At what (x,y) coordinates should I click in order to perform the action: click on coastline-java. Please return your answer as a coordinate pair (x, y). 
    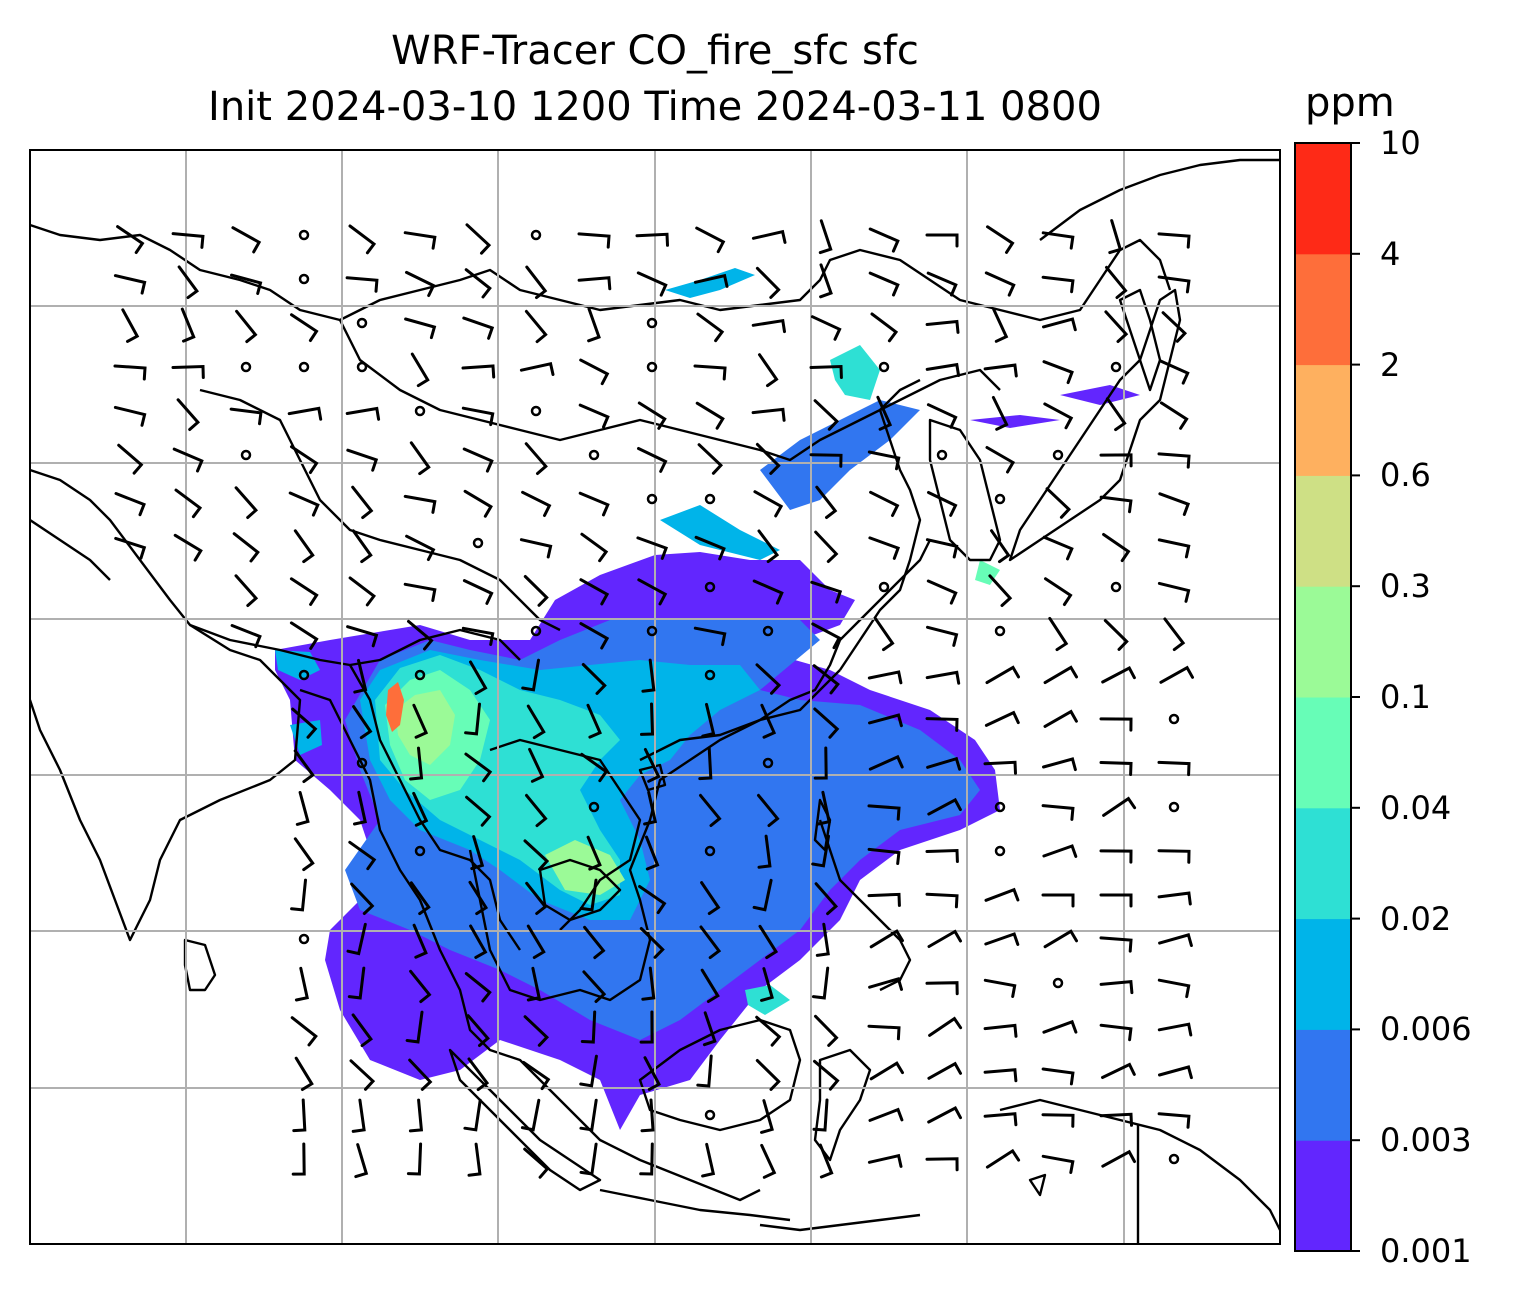
    Looking at the image, I should click on (695, 1205).